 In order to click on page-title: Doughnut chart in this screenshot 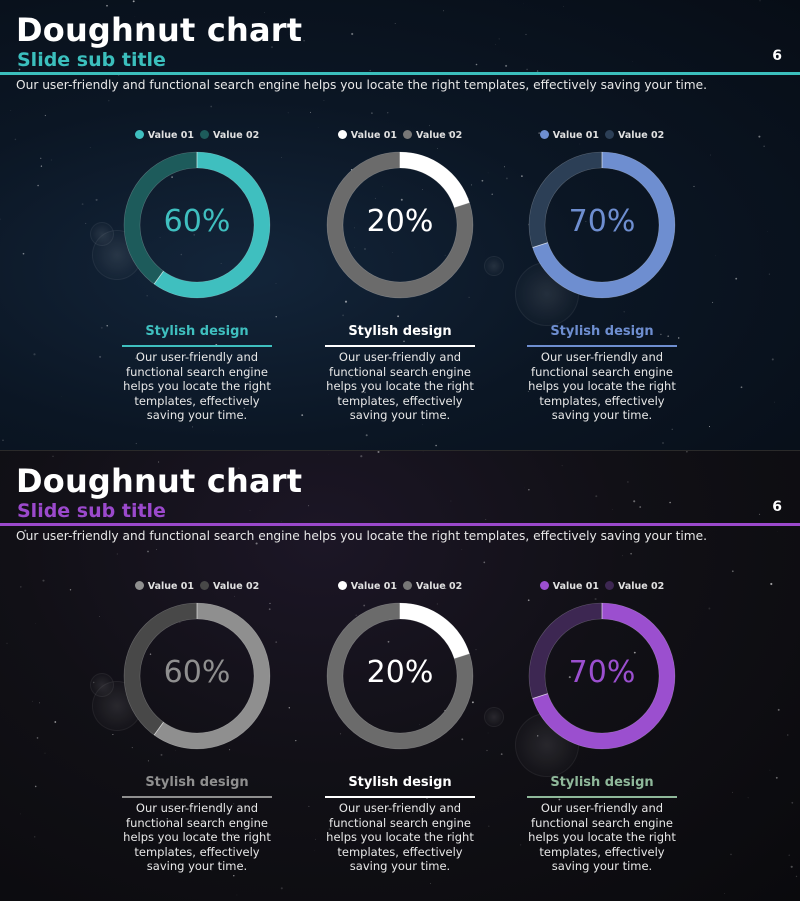, I will do `click(159, 481)`.